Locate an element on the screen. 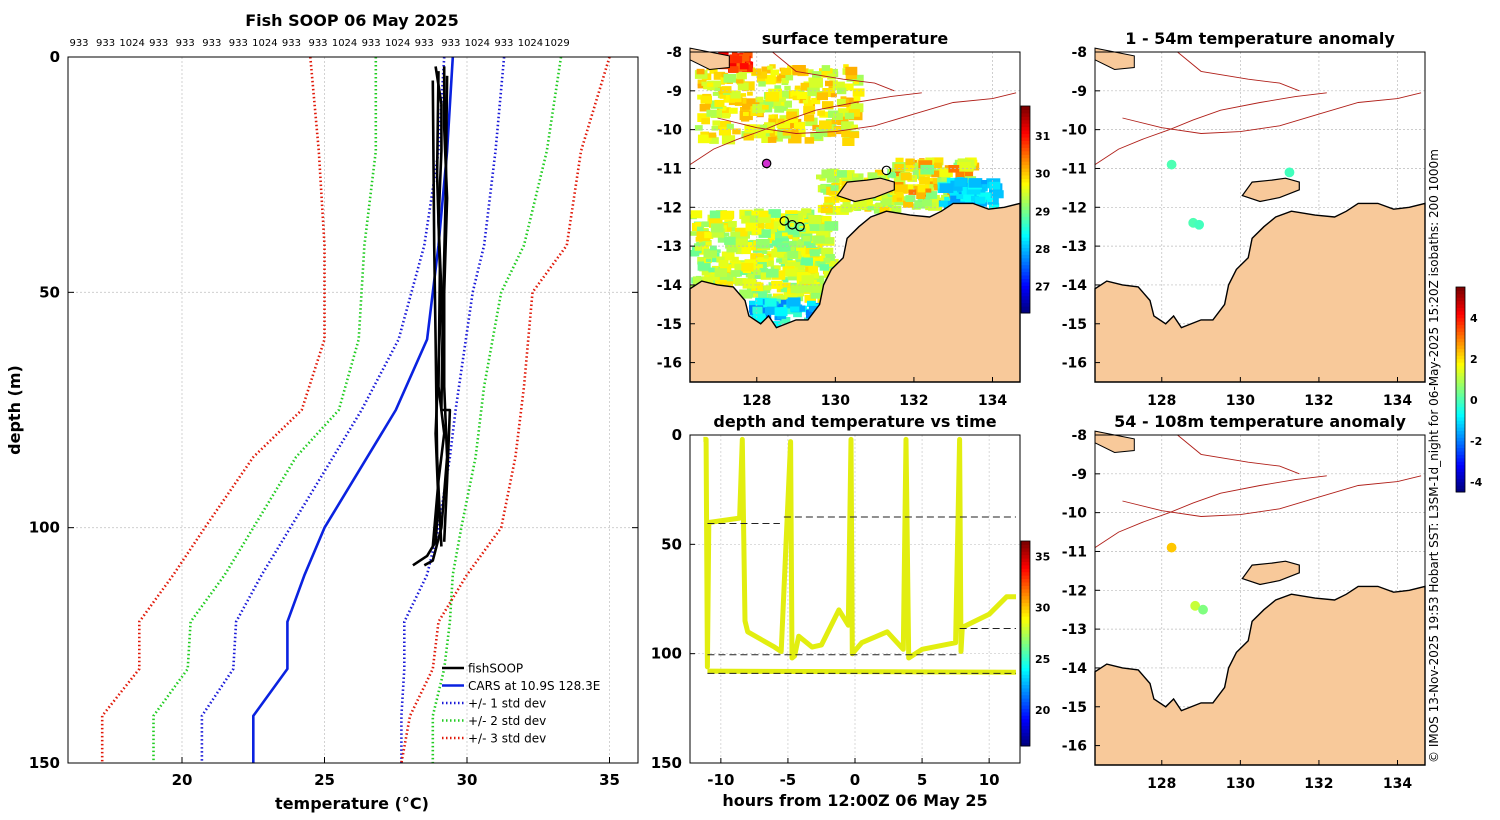  map-ytick-label: -15 is located at coordinates (669, 325).